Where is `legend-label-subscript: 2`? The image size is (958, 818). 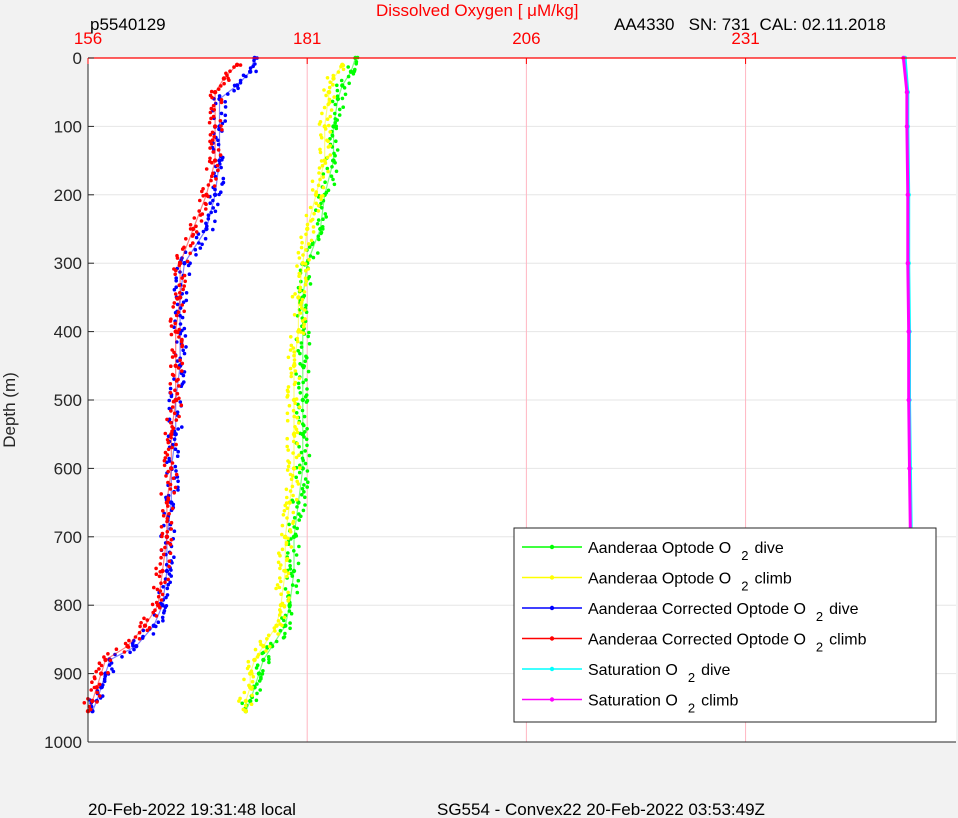
legend-label-subscript: 2 is located at coordinates (691, 708).